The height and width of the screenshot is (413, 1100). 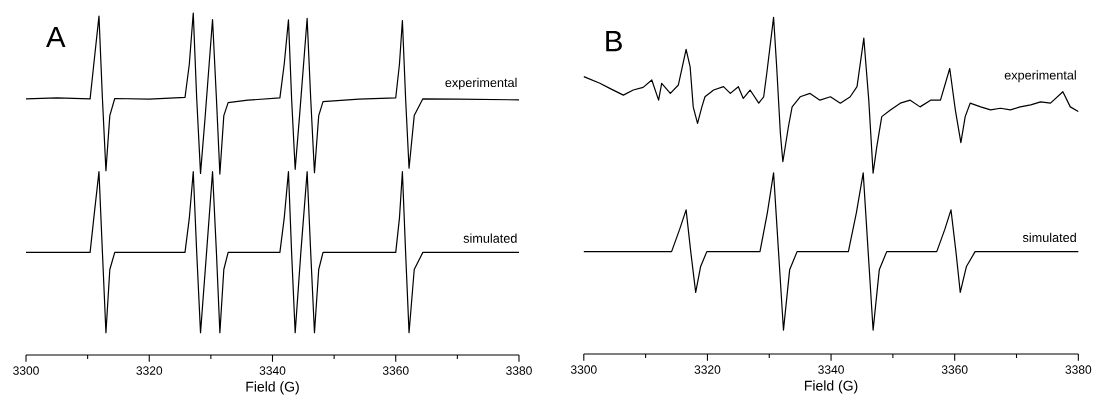 What do you see at coordinates (614, 41) in the screenshot?
I see `chart-title: B` at bounding box center [614, 41].